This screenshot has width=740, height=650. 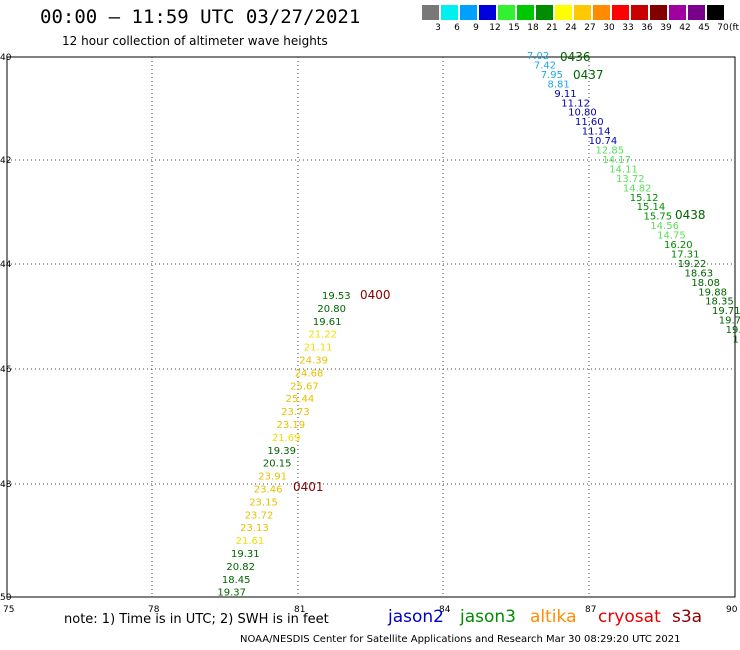 What do you see at coordinates (678, 245) in the screenshot?
I see `wave-height-value: 16.20` at bounding box center [678, 245].